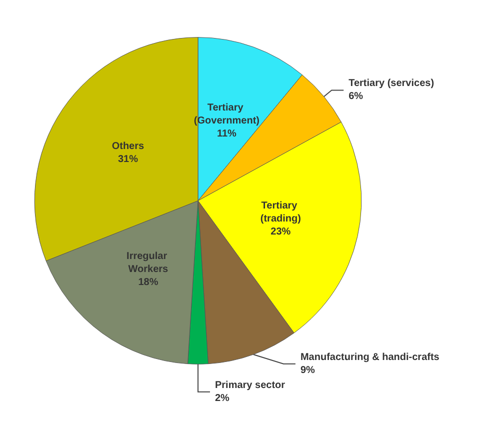 Image resolution: width=491 pixels, height=435 pixels. I want to click on data-label: 11%, so click(226, 134).